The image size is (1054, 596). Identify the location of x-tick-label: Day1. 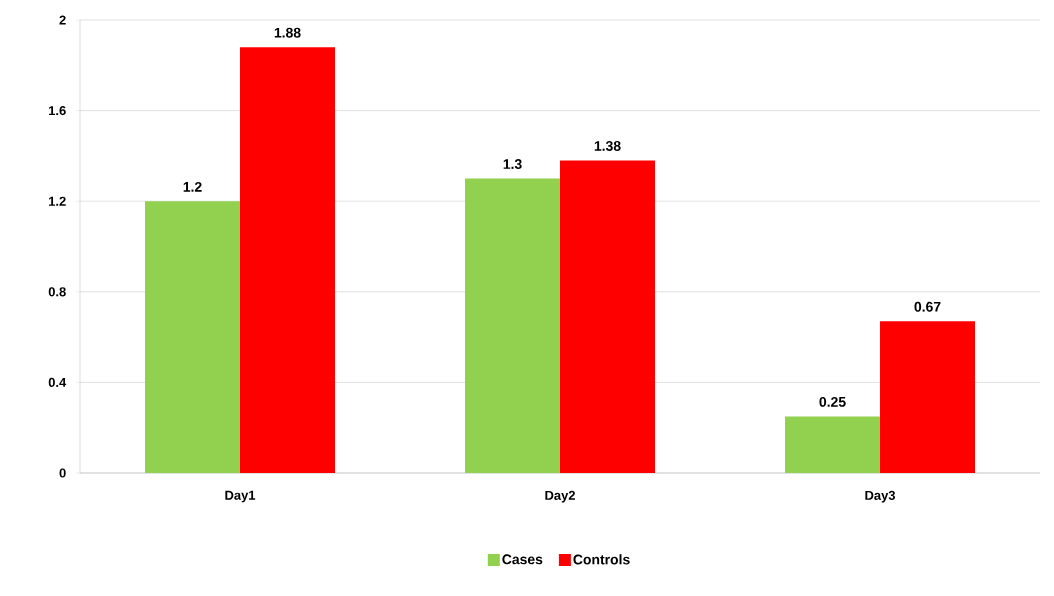
(240, 496).